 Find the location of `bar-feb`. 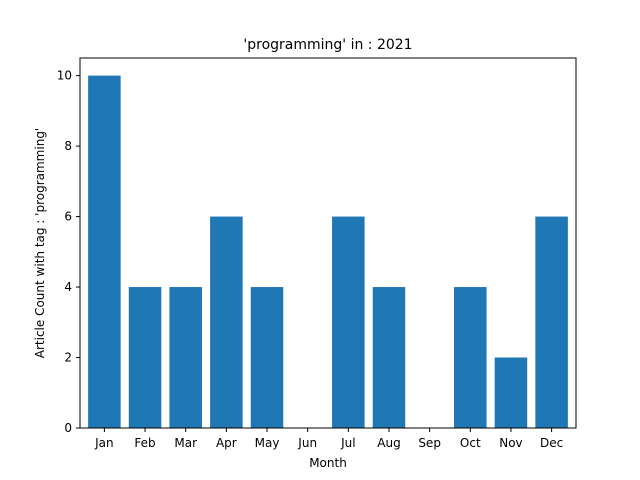

bar-feb is located at coordinates (145, 357).